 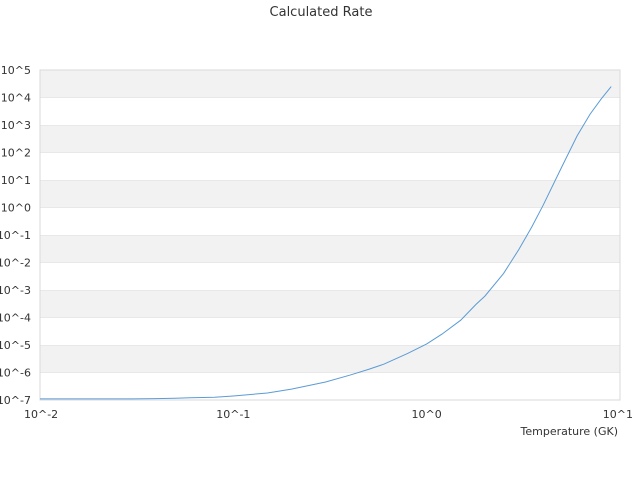 What do you see at coordinates (15, 318) in the screenshot?
I see `y-tick-label: 10^-4` at bounding box center [15, 318].